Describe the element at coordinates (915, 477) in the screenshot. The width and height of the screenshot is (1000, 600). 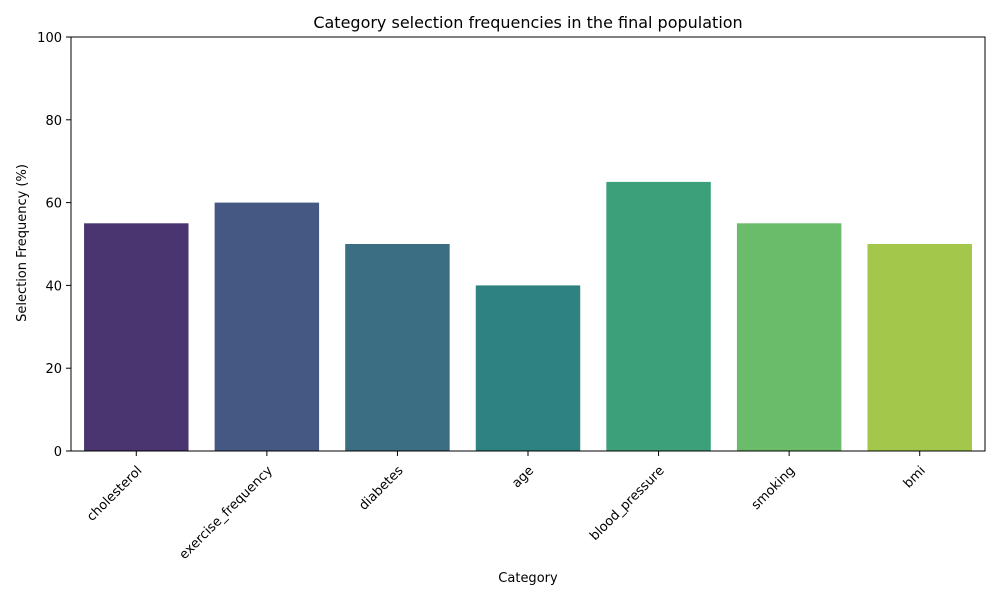
I see `x-tick-label: bmi` at that location.